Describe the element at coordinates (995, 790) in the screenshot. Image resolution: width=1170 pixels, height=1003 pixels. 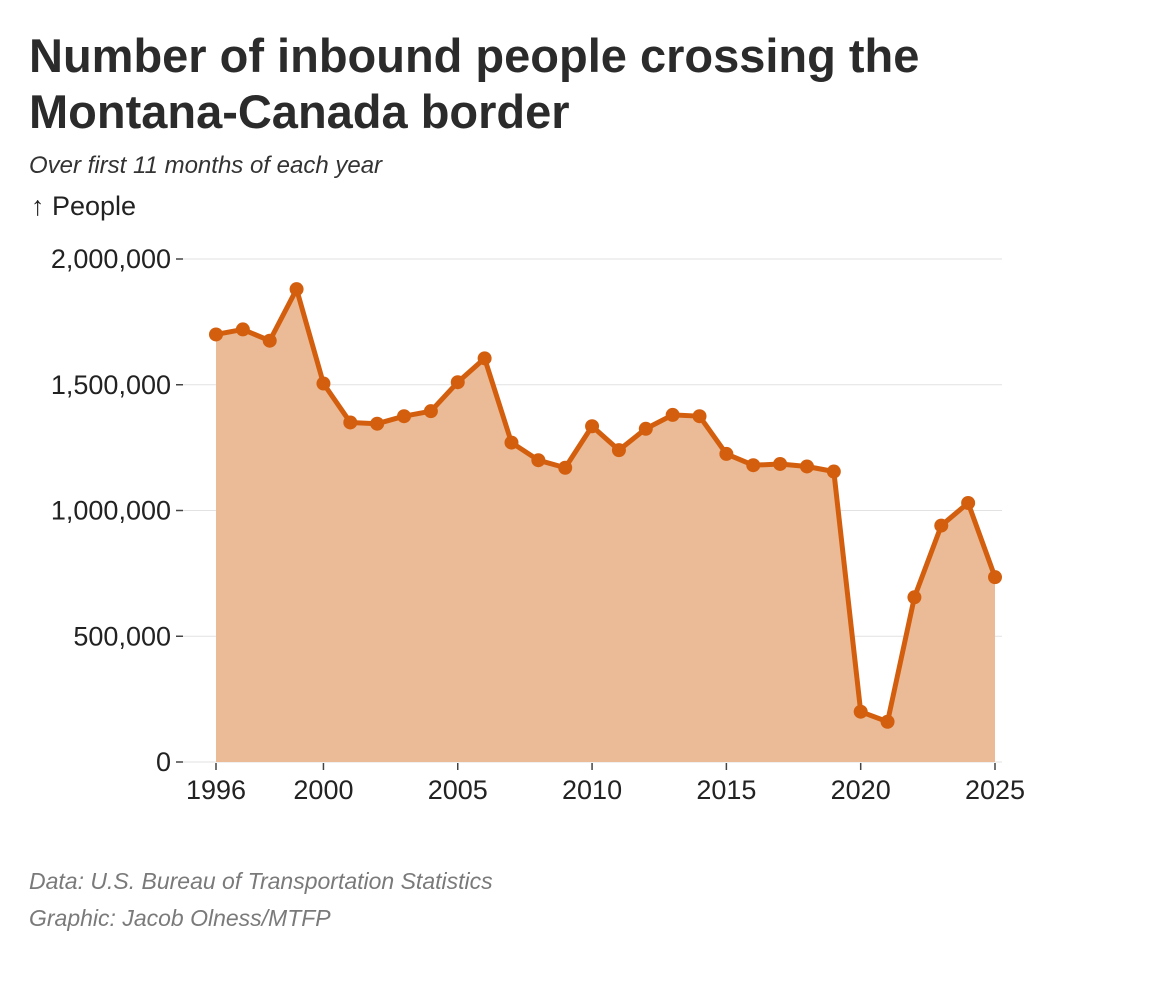
I see `x-tick-label: 2025` at that location.